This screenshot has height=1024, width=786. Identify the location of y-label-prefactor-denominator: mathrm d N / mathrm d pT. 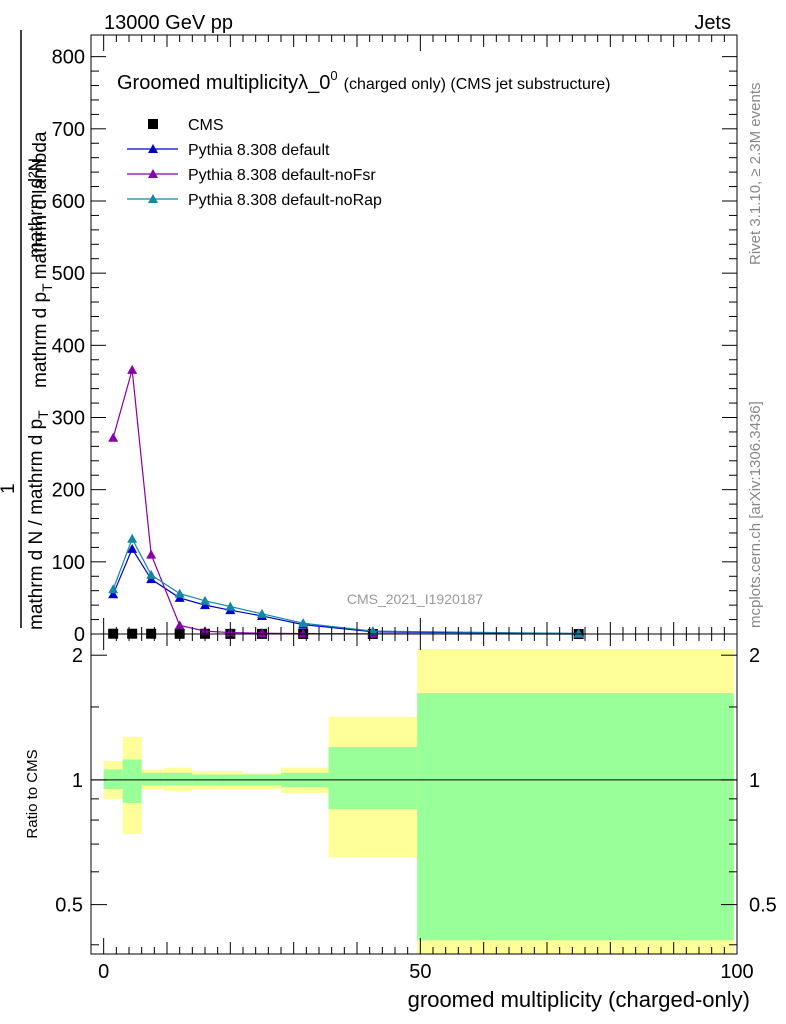
(38, 520).